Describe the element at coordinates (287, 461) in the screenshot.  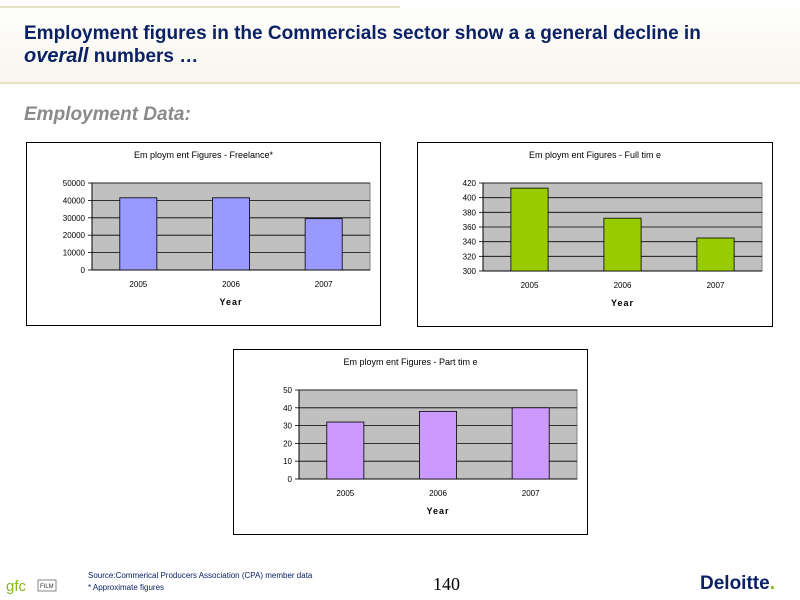
I see `y-tick-label: 10` at that location.